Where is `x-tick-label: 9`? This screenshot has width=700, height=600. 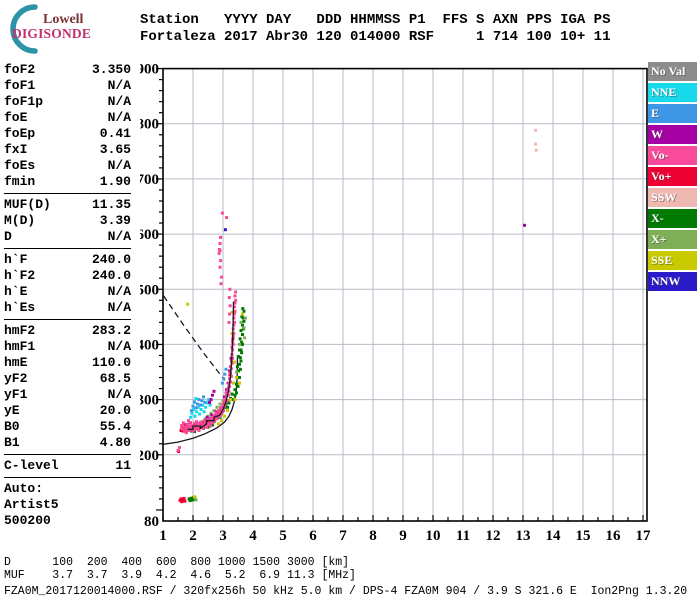 x-tick-label: 9 is located at coordinates (403, 536).